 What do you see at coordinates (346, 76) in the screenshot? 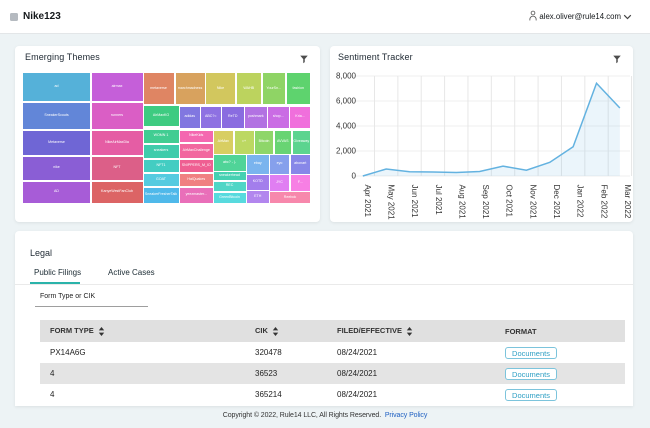
I see `svg-text: 8,000` at bounding box center [346, 76].